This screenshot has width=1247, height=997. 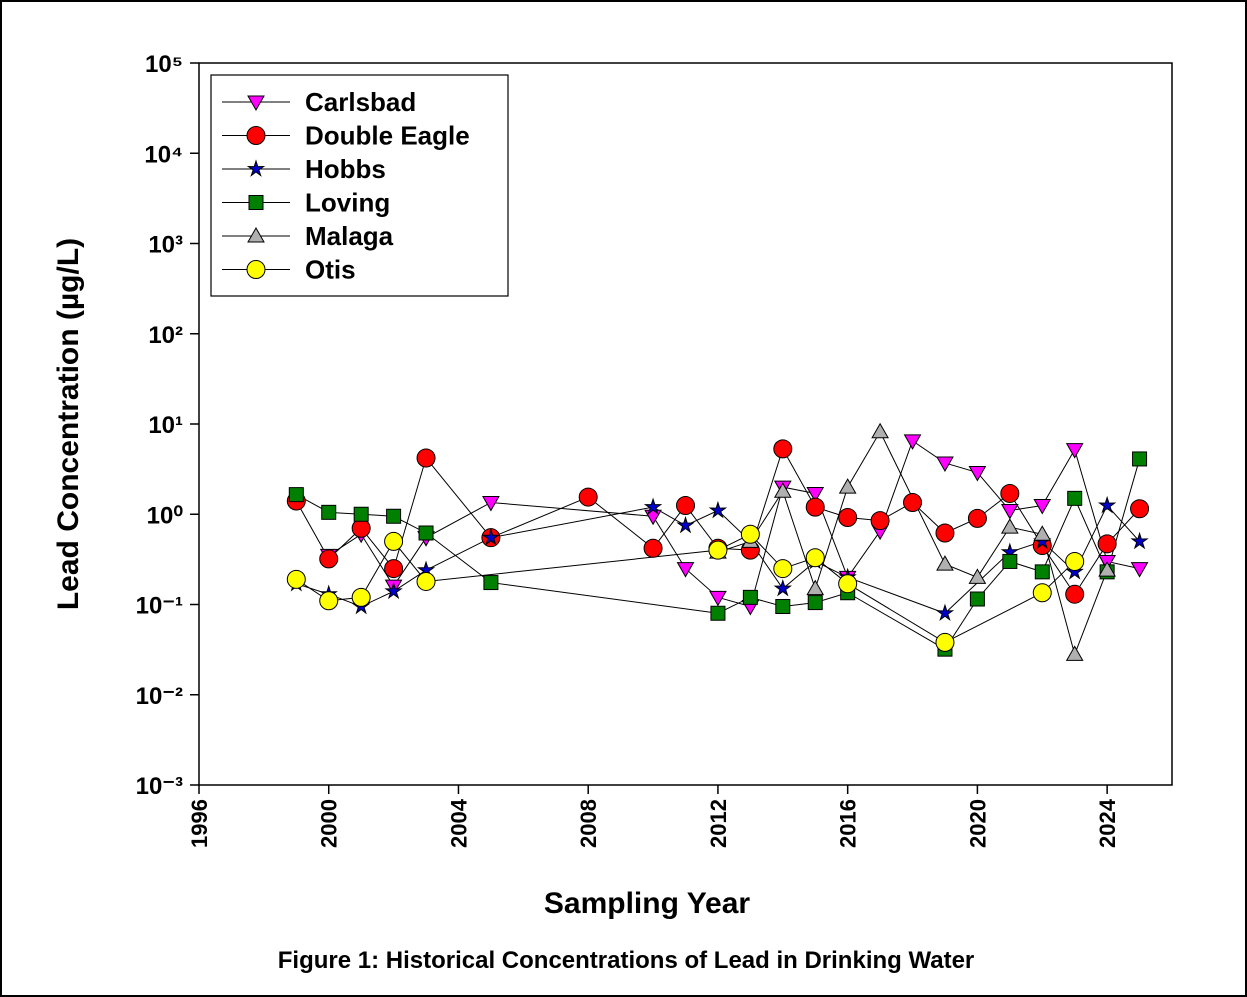 What do you see at coordinates (977, 823) in the screenshot?
I see `x-tick-label: 2020` at bounding box center [977, 823].